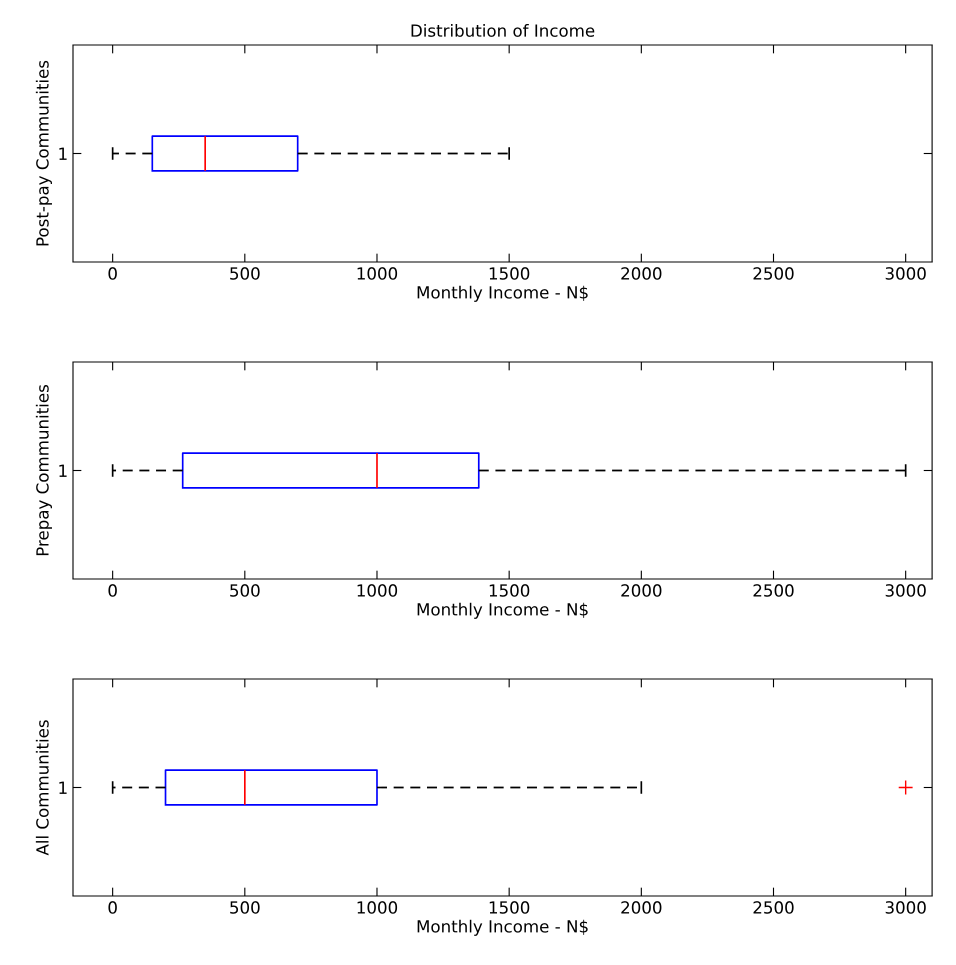 The height and width of the screenshot is (965, 956). Describe the element at coordinates (503, 30) in the screenshot. I see `chart-title: Distribution of Income` at that location.